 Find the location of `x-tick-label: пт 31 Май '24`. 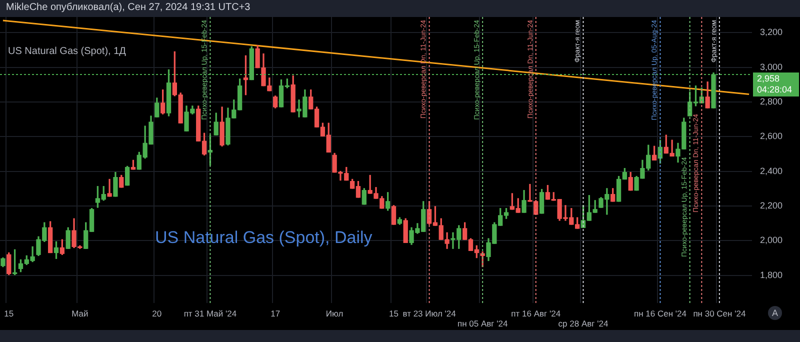

x-tick-label: пт 31 Май '24 is located at coordinates (210, 313).